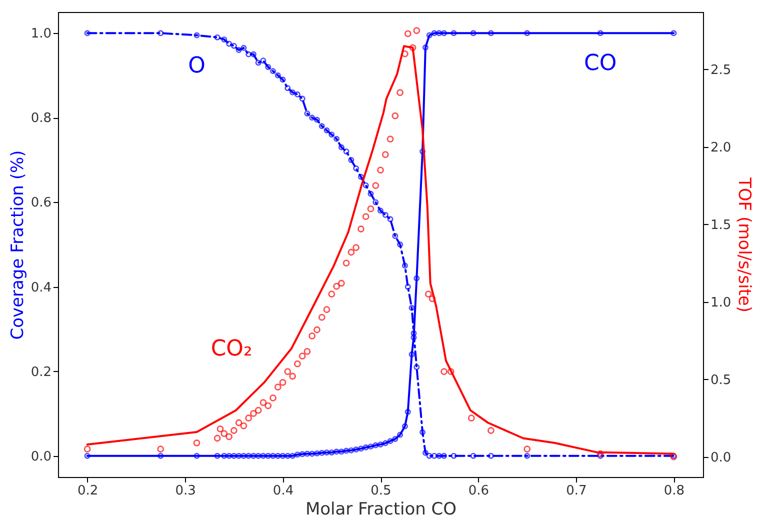 This screenshot has height=525, width=761. Describe the element at coordinates (18, 245) in the screenshot. I see `y-axis-title: Coverage Fraction (%)` at that location.